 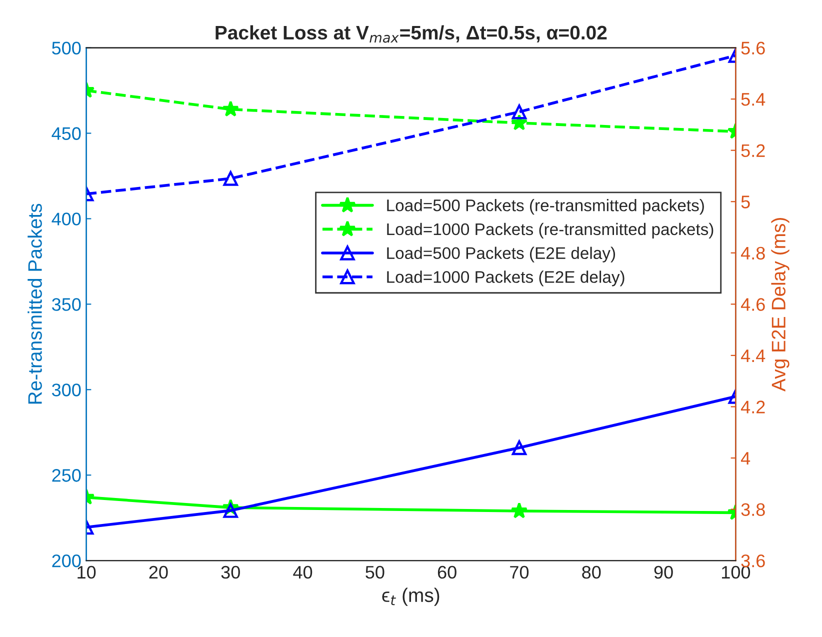 What do you see at coordinates (87, 572) in the screenshot?
I see `x-tick-label: 10` at bounding box center [87, 572].